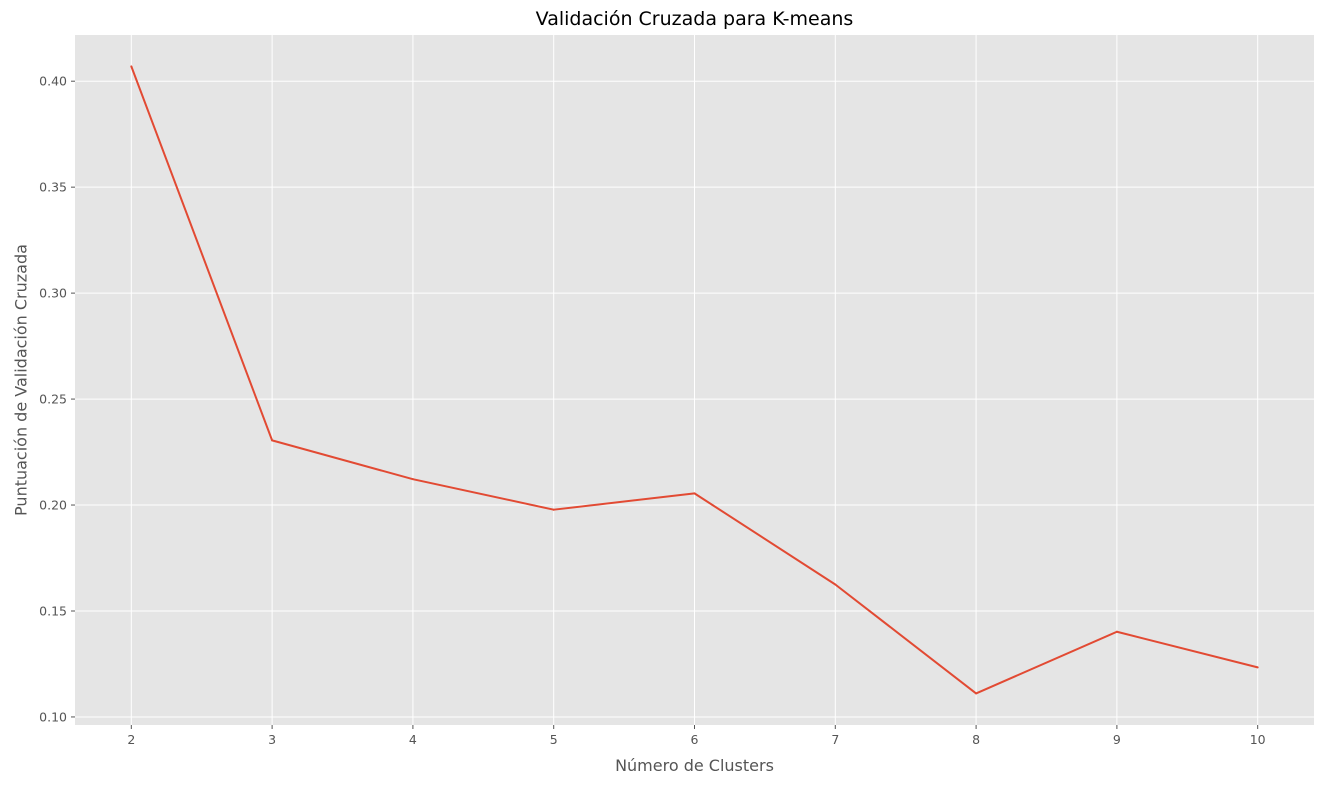  I want to click on x-tick-label: 6, so click(695, 739).